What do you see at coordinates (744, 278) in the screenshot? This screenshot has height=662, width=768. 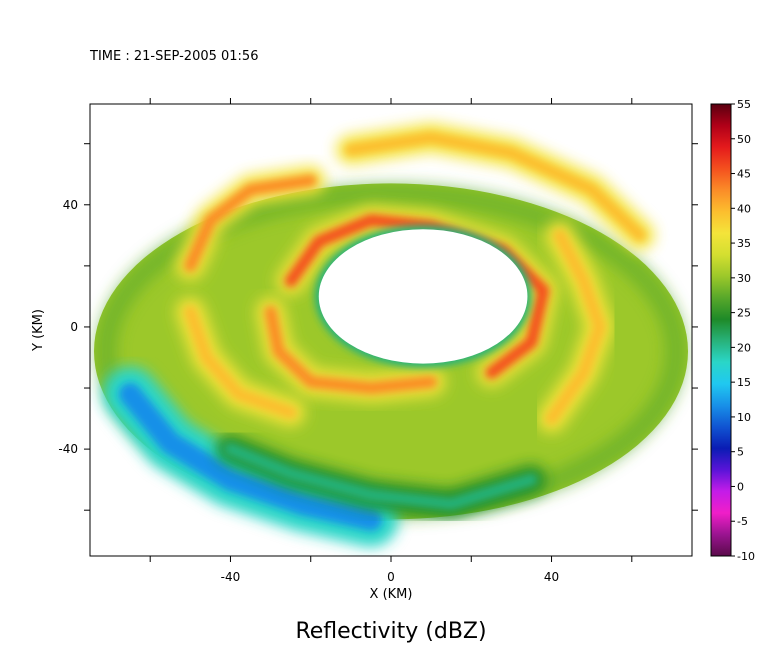 I see `colorbar-tick-label: 30` at bounding box center [744, 278].